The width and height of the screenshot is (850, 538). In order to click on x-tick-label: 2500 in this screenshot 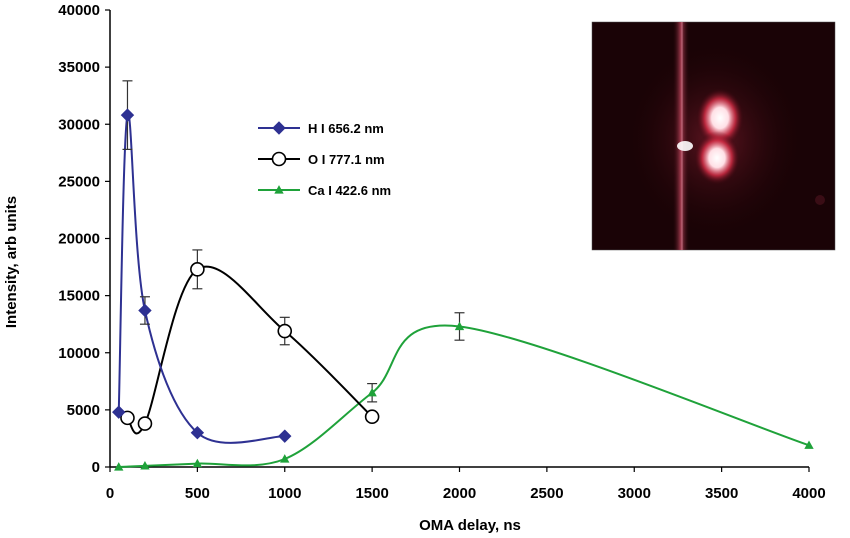, I will do `click(546, 493)`.